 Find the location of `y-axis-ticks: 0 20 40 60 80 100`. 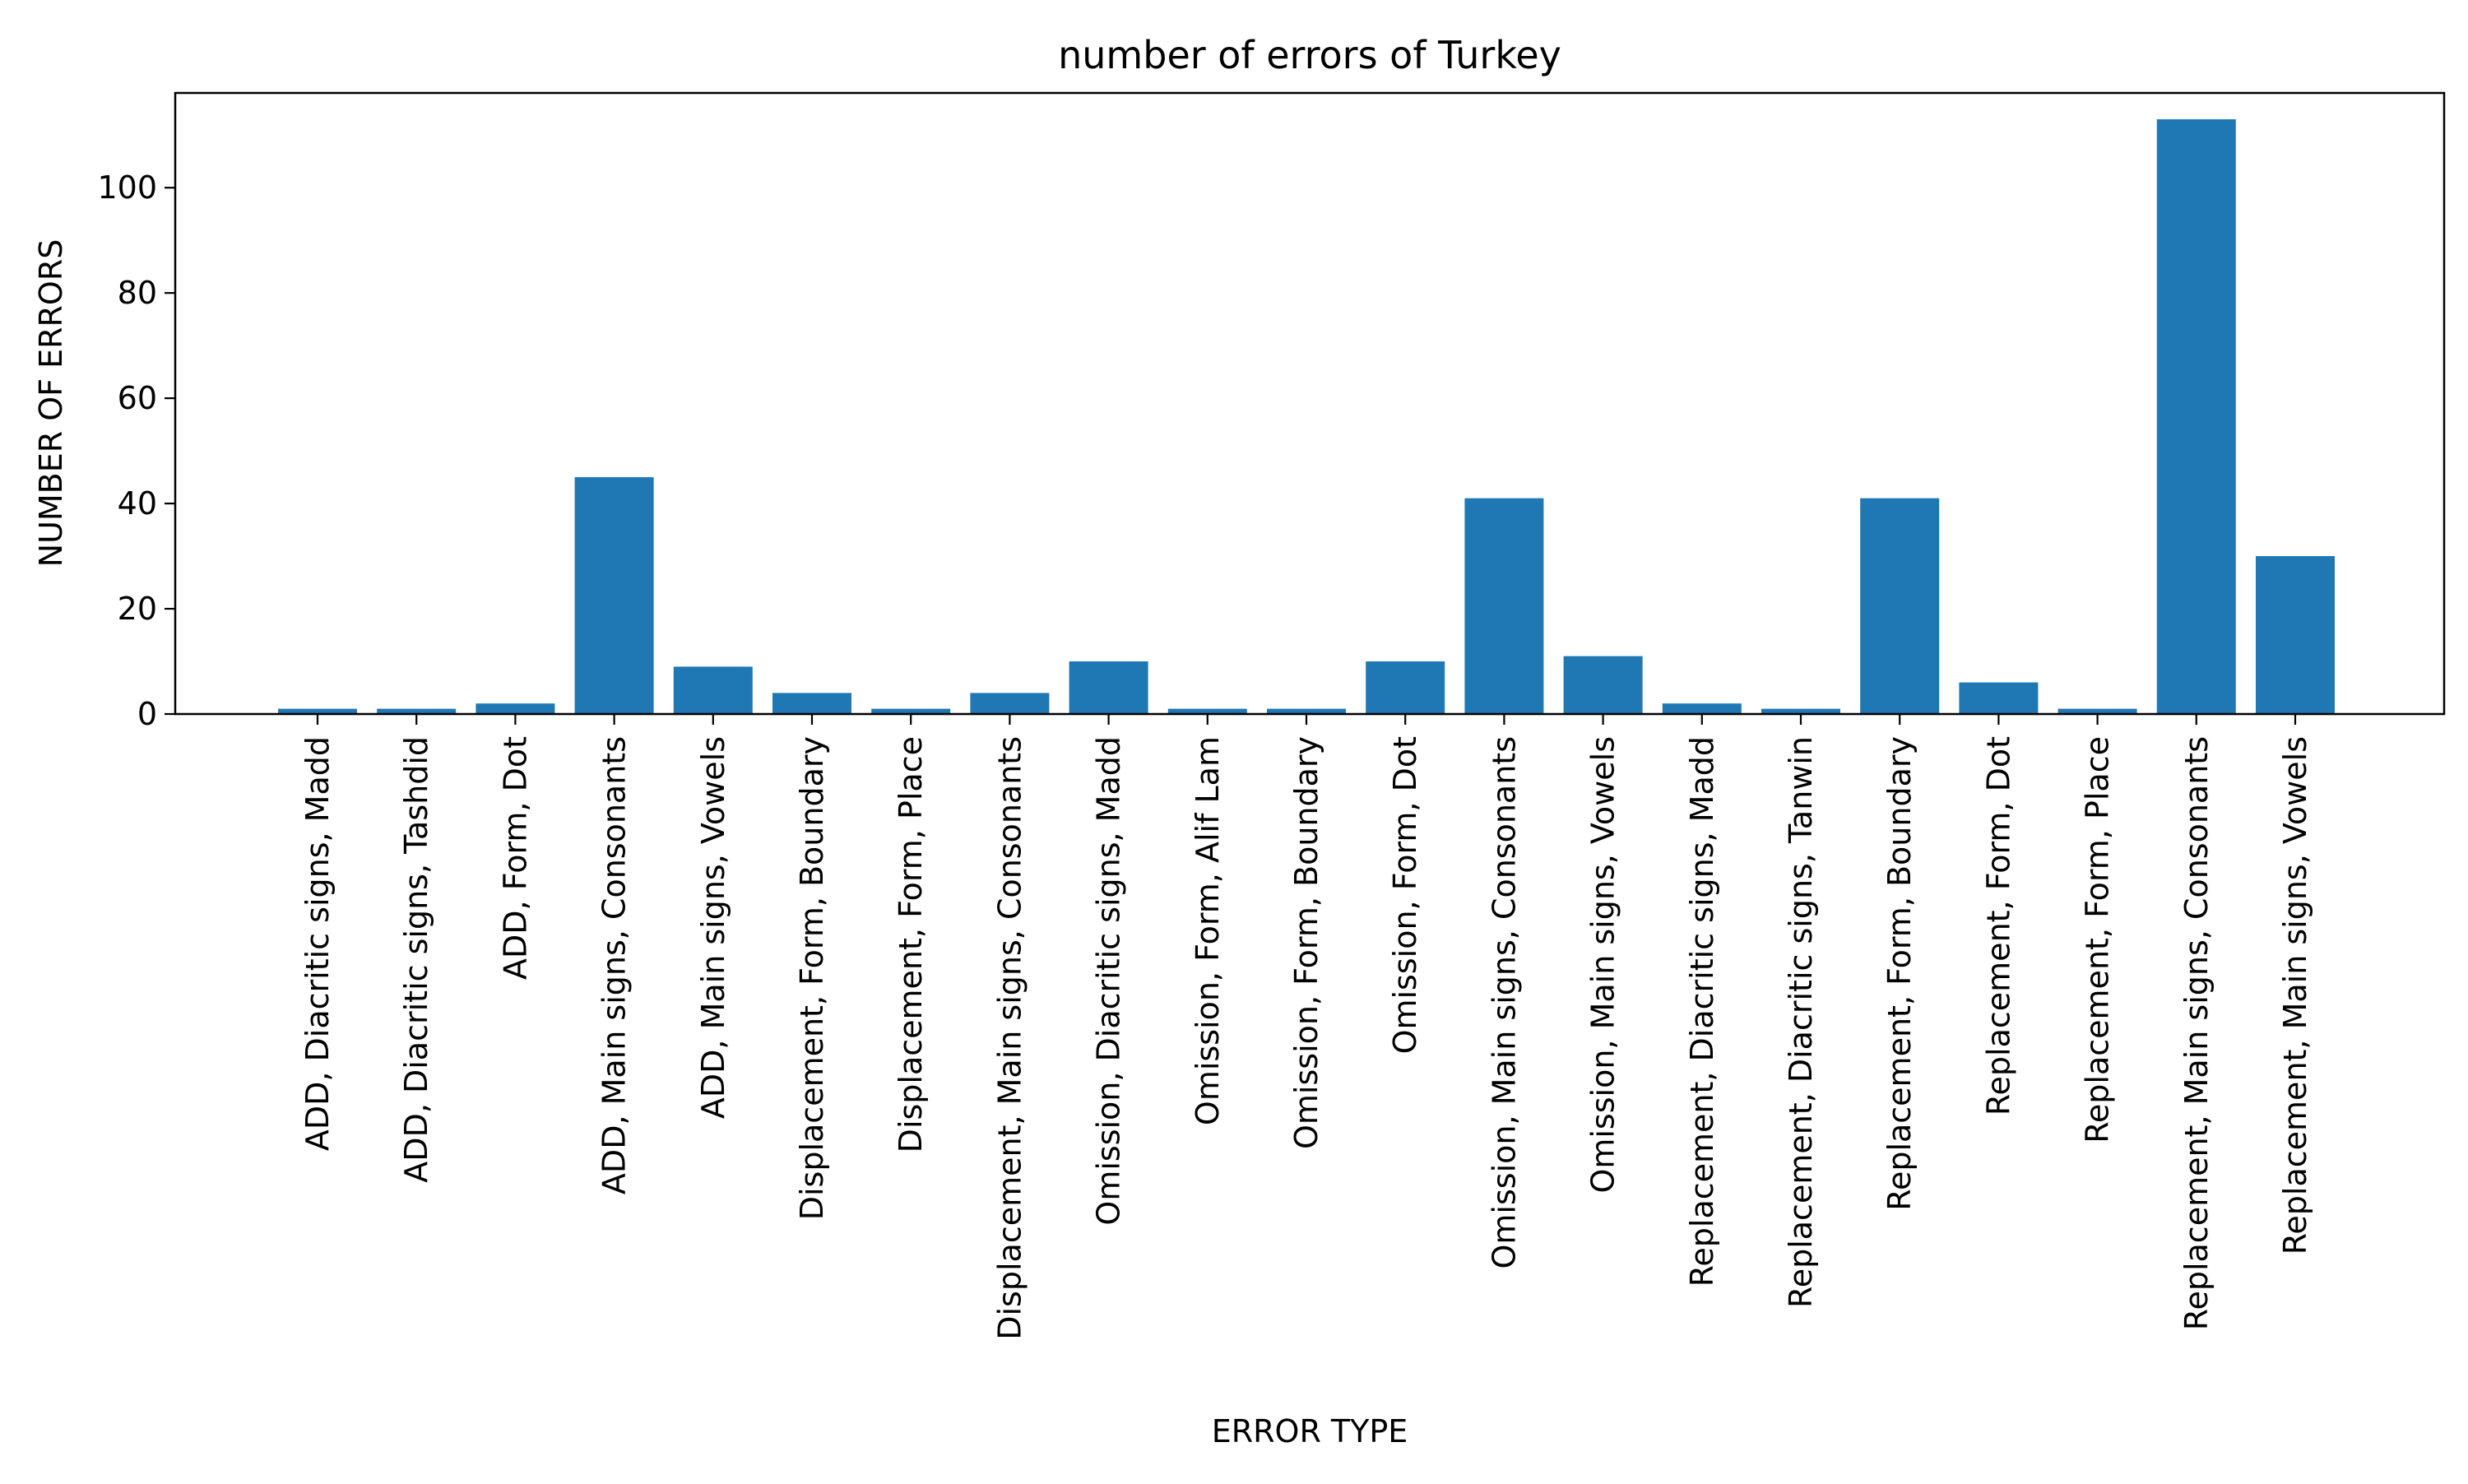

y-axis-ticks: 0 20 40 60 80 100 is located at coordinates (136, 450).